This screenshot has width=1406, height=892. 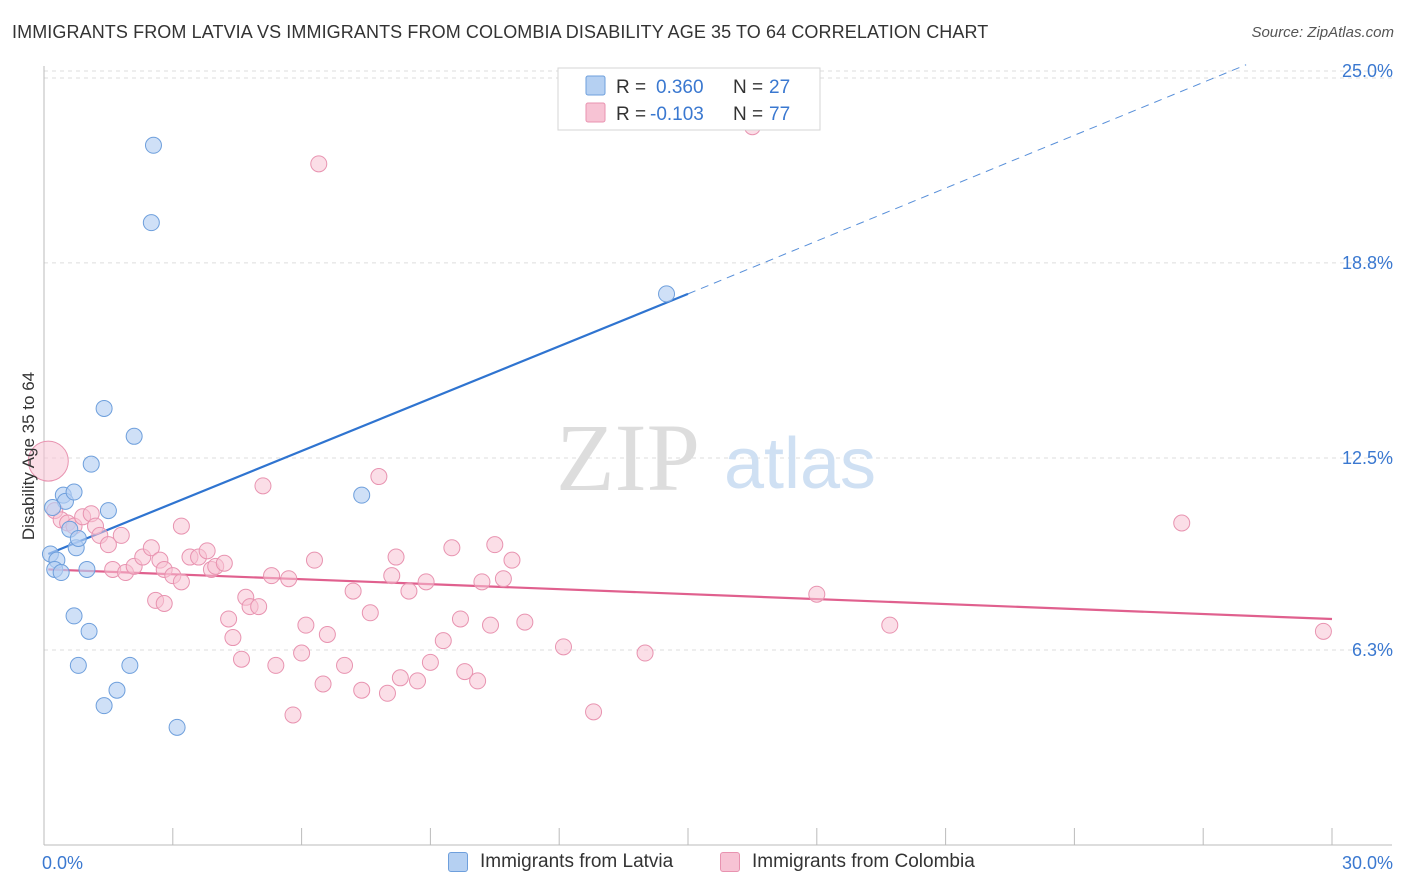 I want to click on y-tick-label: 6.3%, so click(x=1372, y=650).